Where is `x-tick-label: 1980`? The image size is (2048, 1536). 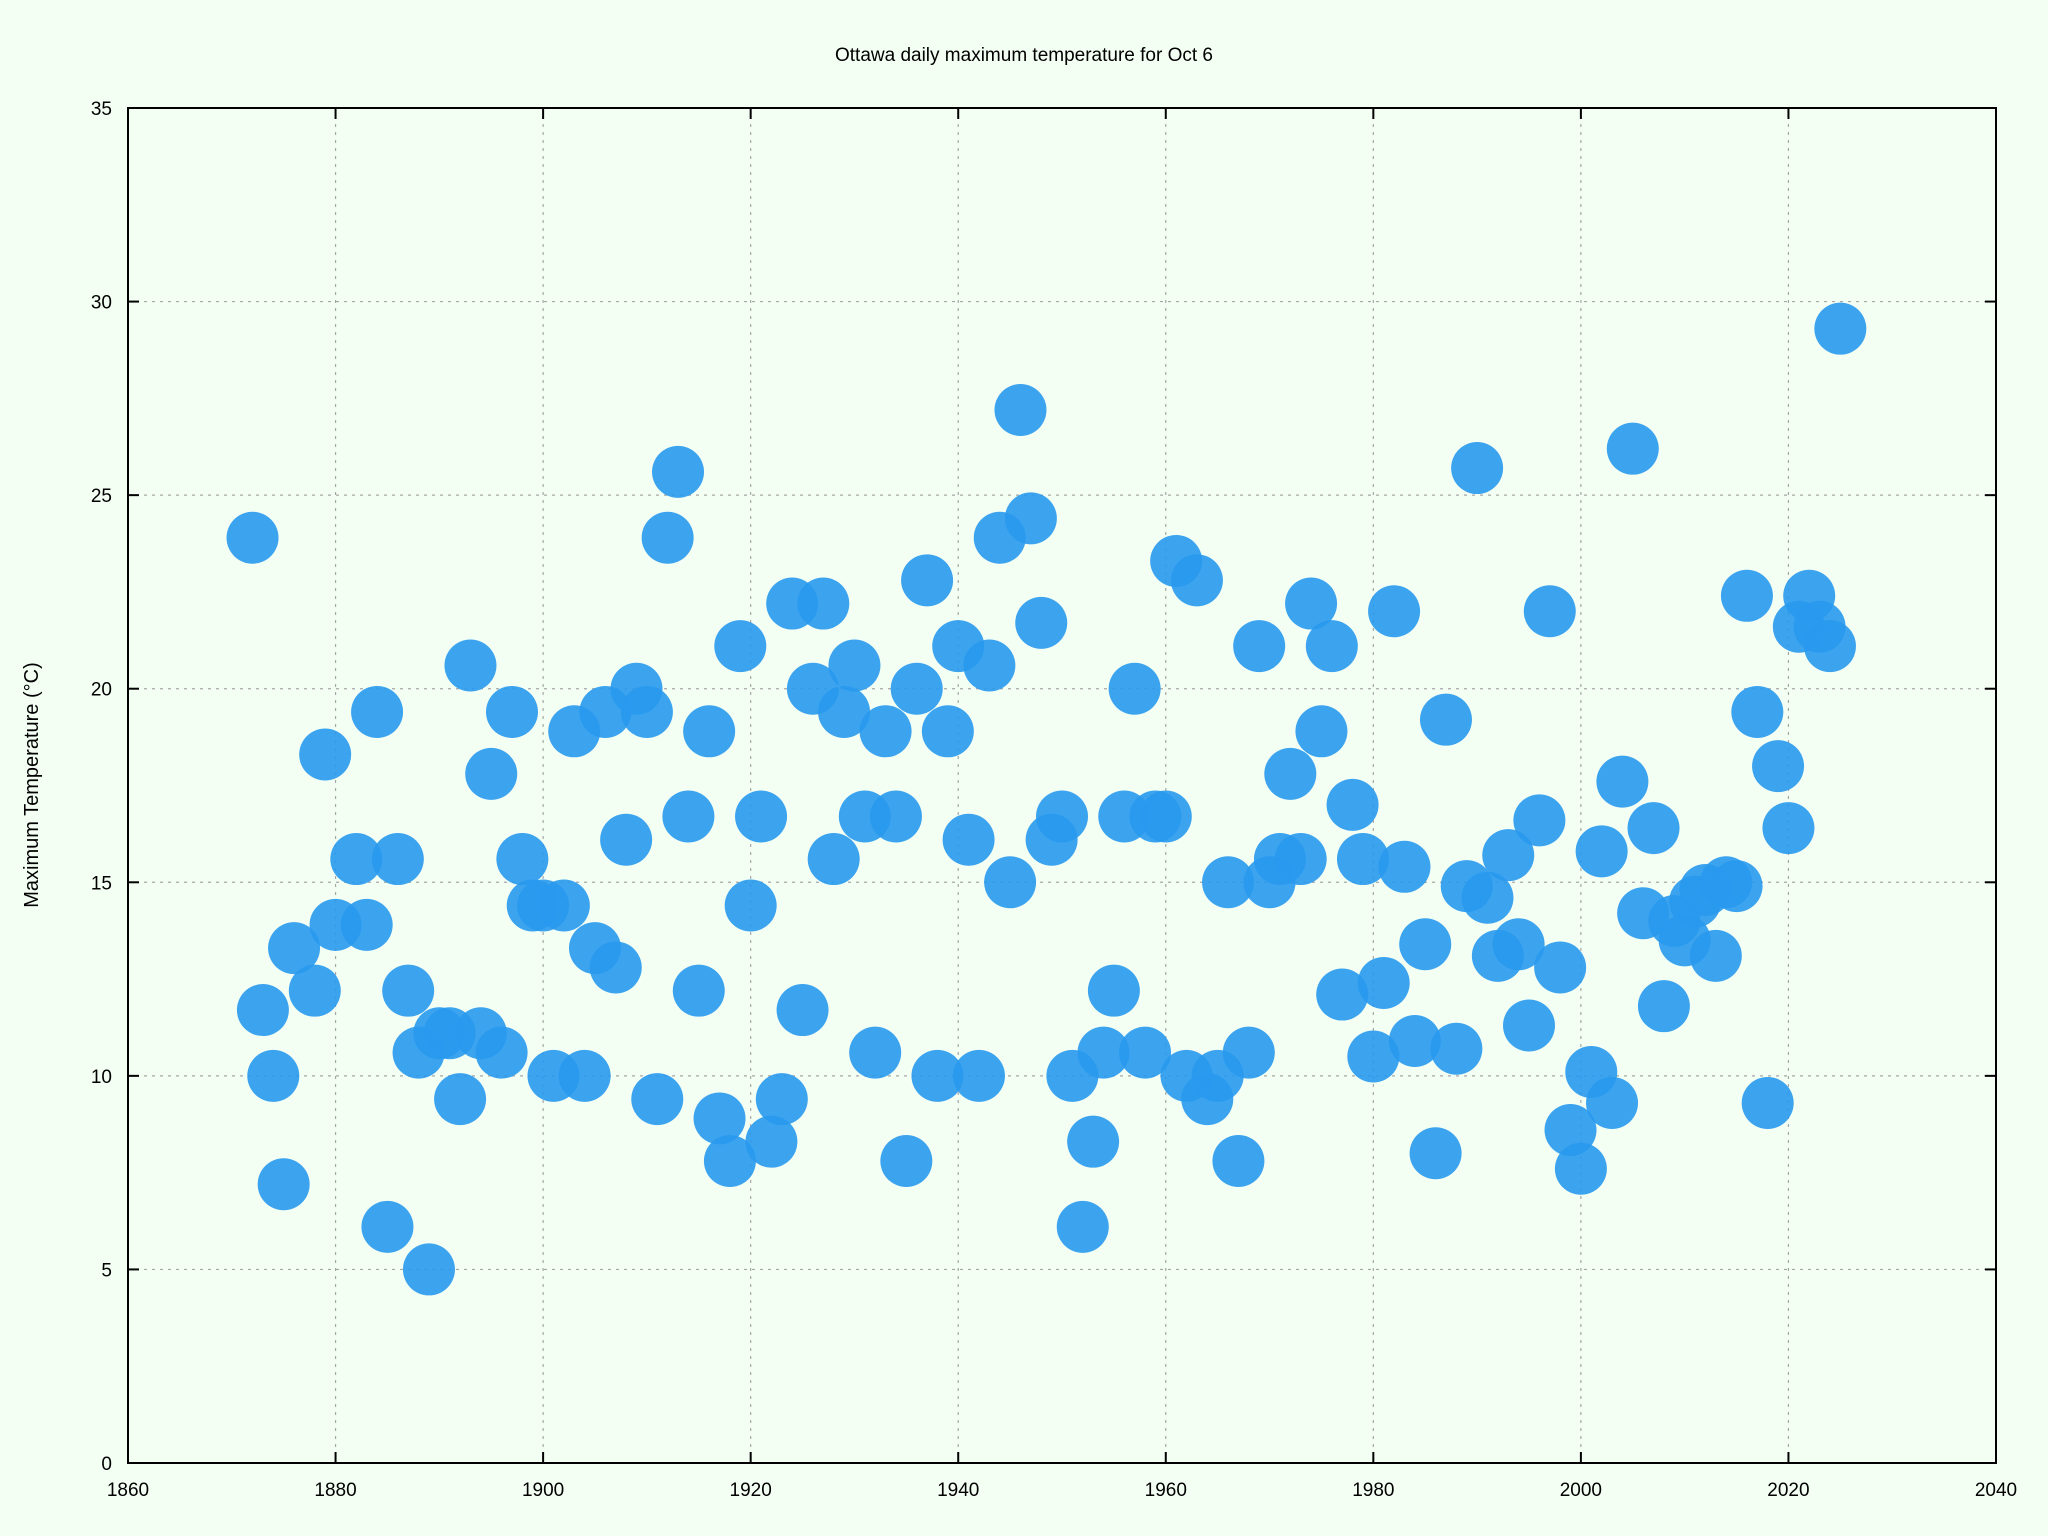 x-tick-label: 1980 is located at coordinates (1373, 1490).